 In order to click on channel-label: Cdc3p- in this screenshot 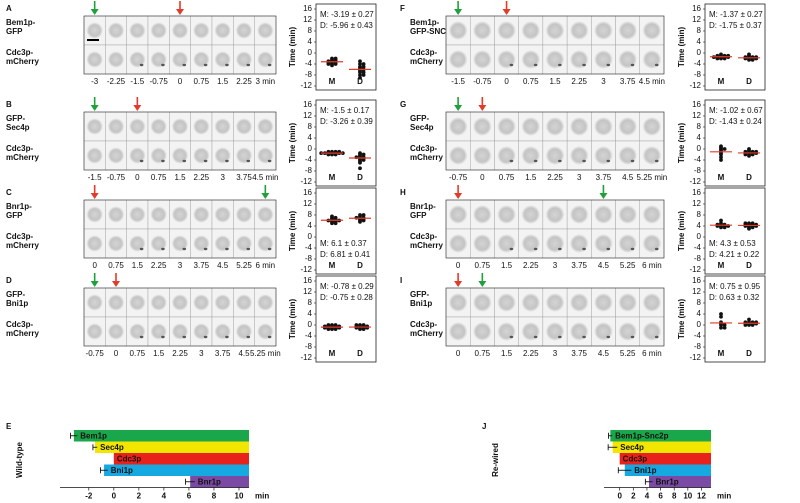, I will do `click(423, 324)`.